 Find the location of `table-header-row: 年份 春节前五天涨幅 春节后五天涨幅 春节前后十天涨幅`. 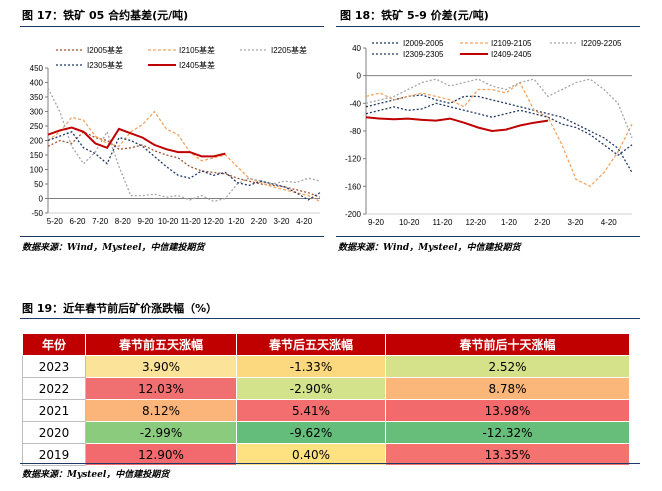

table-header-row: 年份 春节前五天涨幅 春节后五天涨幅 春节前后十天涨幅 is located at coordinates (326, 344).